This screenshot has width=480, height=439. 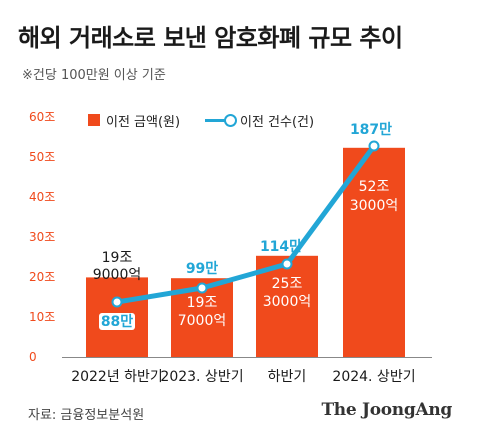 What do you see at coordinates (202, 321) in the screenshot?
I see `bar-value-label: 7000억` at bounding box center [202, 321].